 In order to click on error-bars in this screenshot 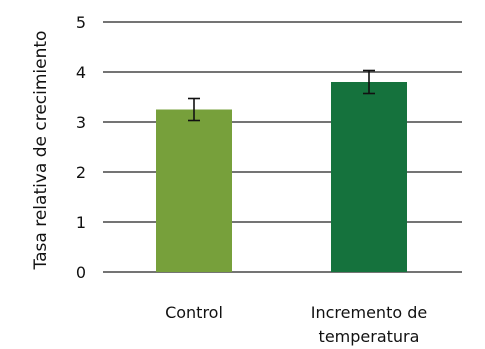, I will do `click(281, 95)`.